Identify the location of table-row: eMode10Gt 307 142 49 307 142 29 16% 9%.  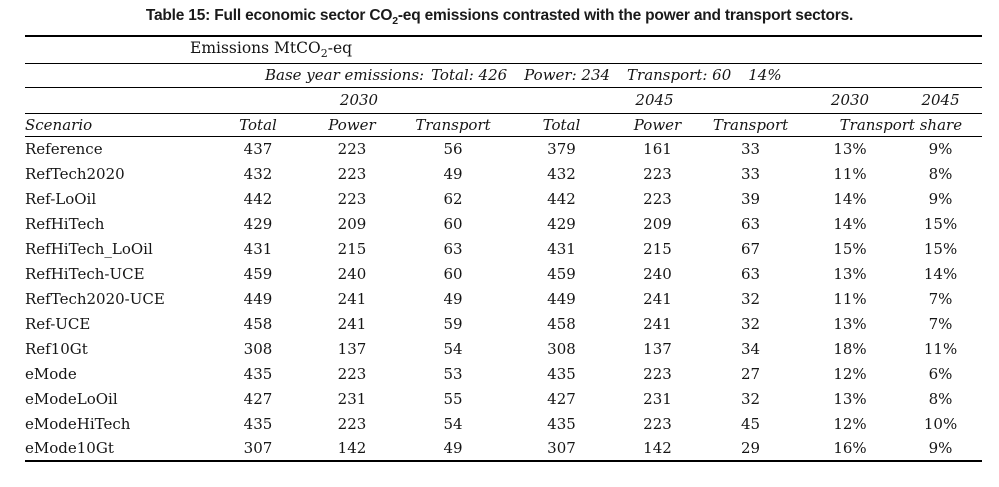
(503, 448).